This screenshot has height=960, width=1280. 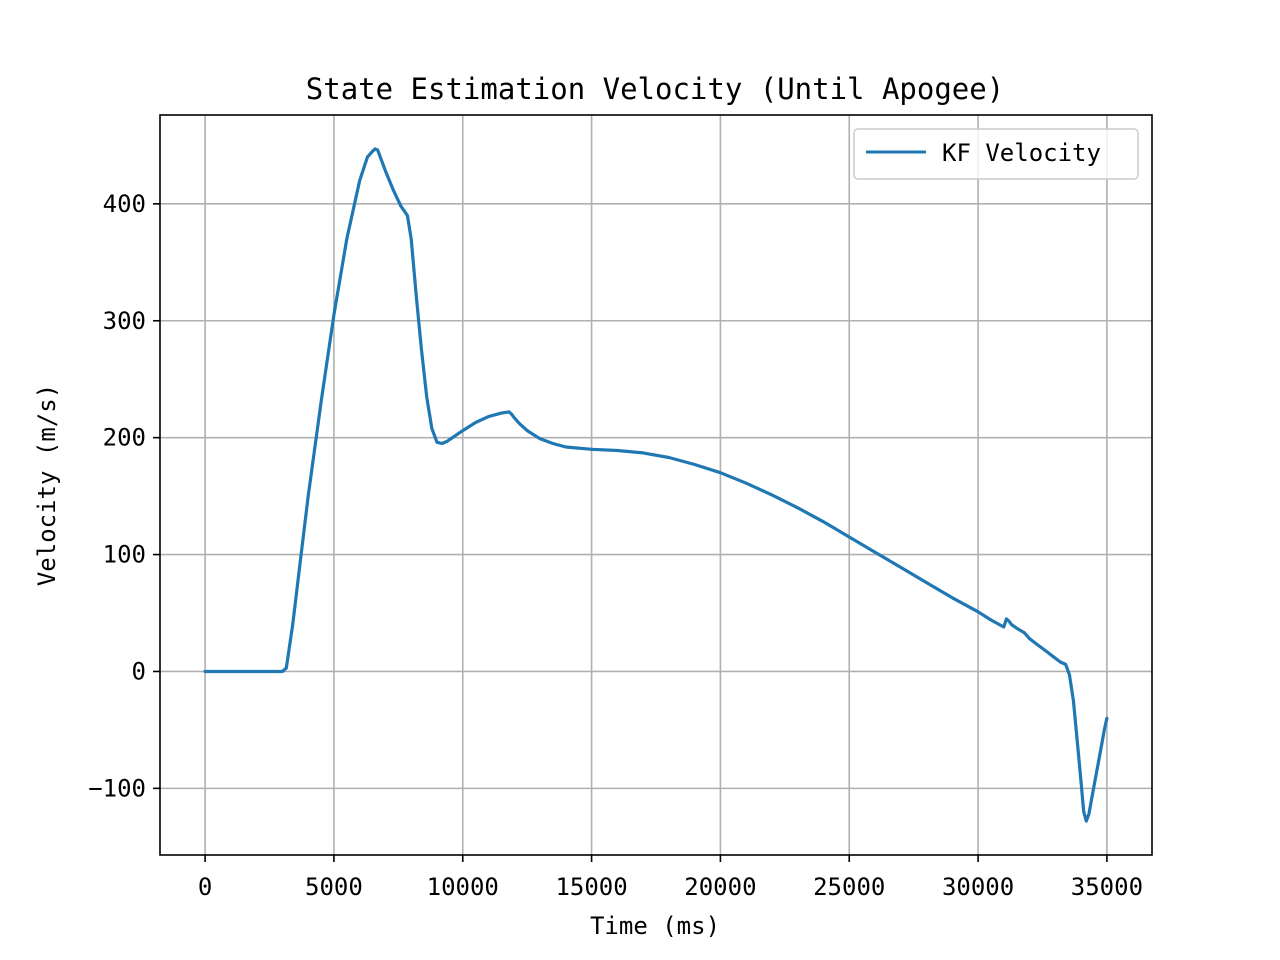 I want to click on x-axis-label: Time (ms), so click(x=655, y=926).